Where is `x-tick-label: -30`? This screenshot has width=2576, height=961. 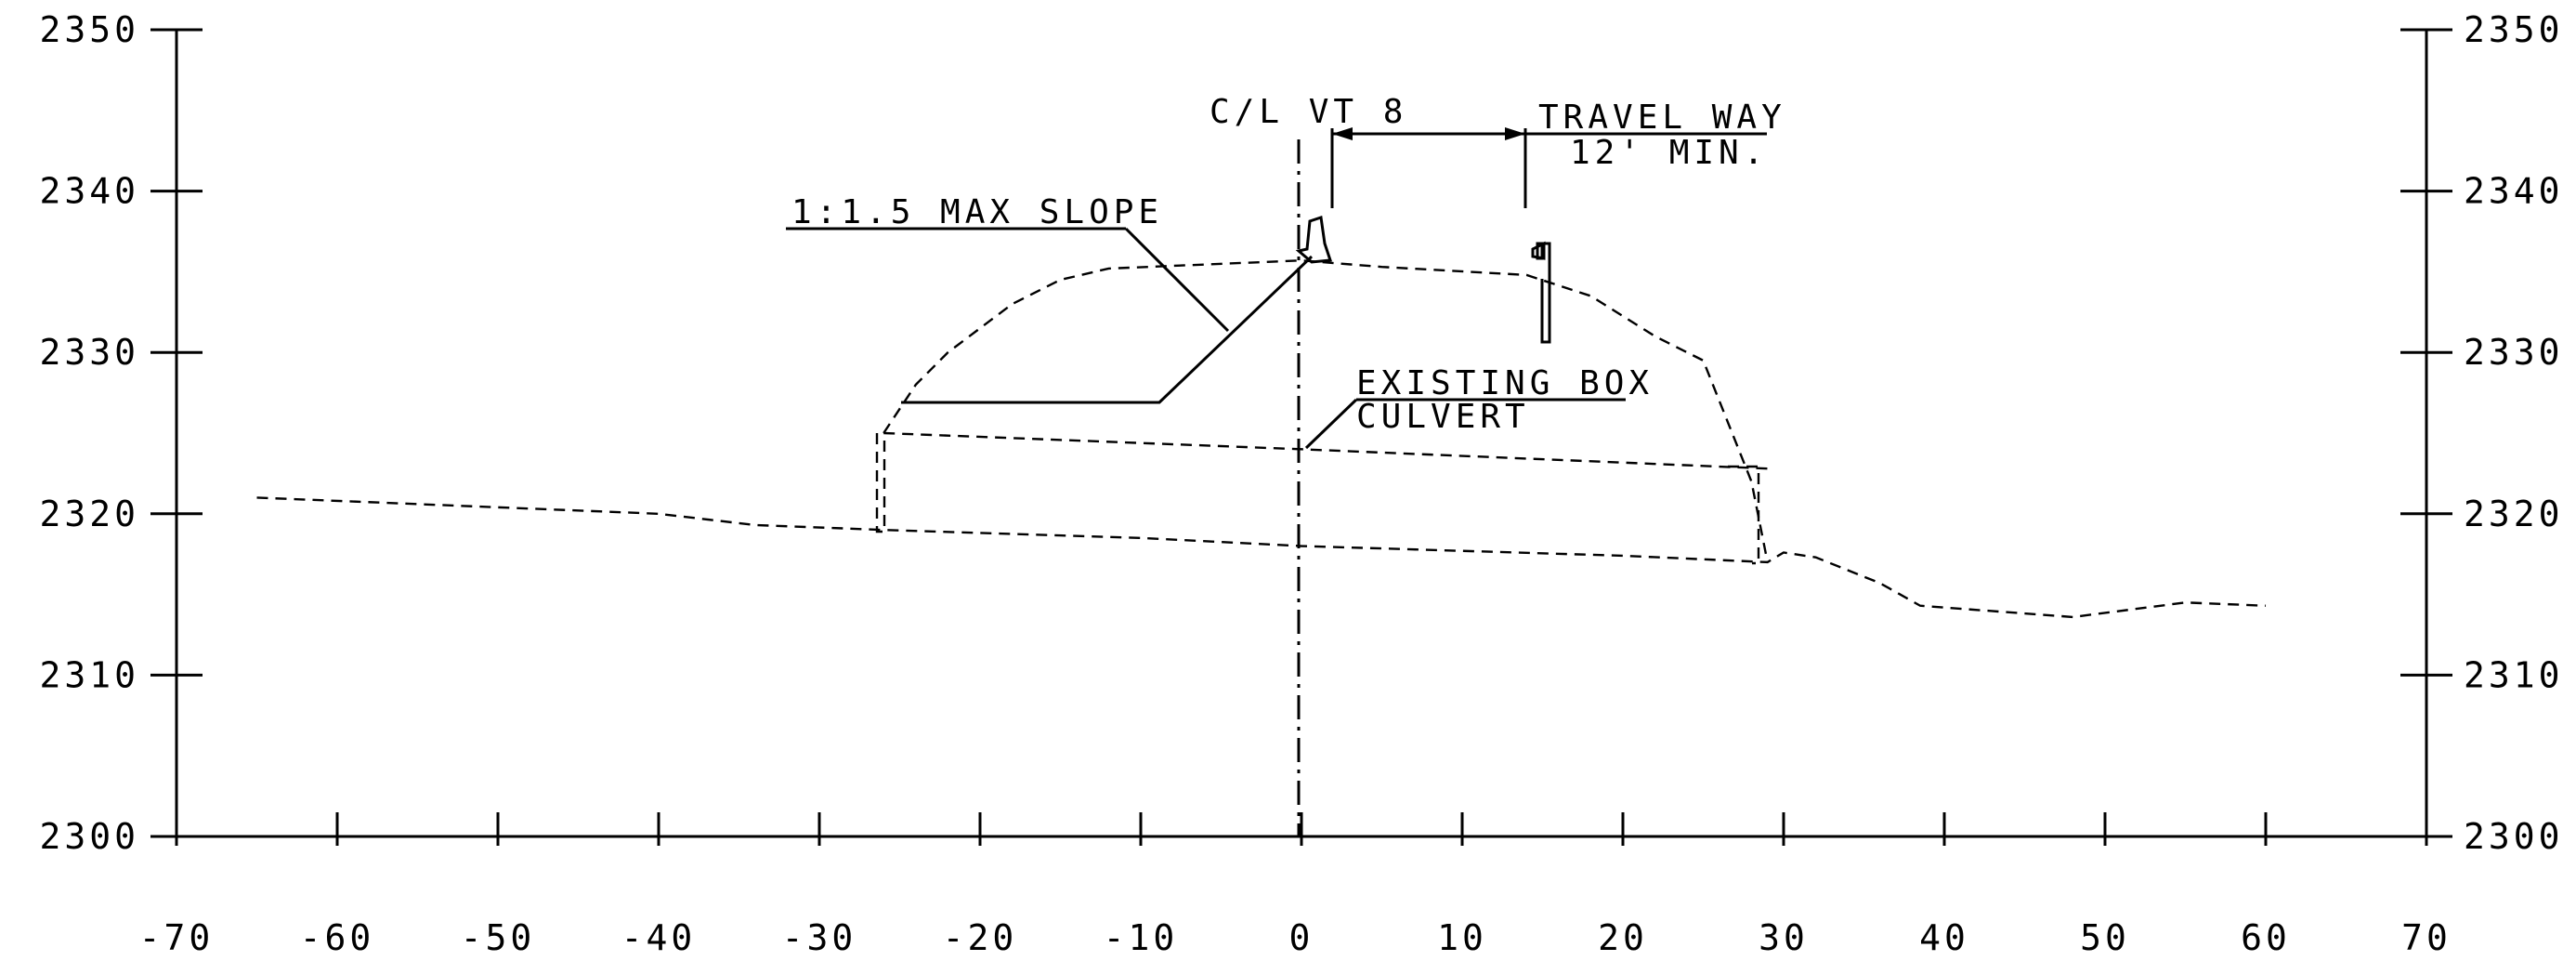
x-tick-label: -30 is located at coordinates (819, 937).